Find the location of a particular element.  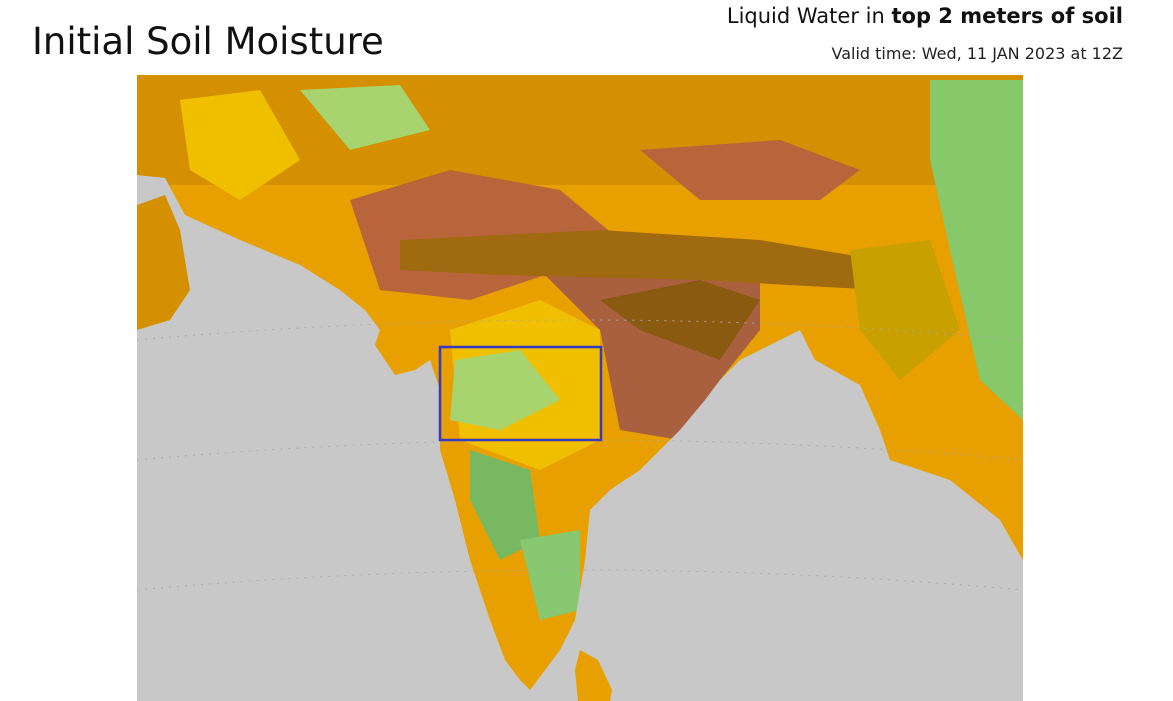

valid-time: Valid time: Wed, 11 JAN 2023 at 12Z is located at coordinates (977, 53).